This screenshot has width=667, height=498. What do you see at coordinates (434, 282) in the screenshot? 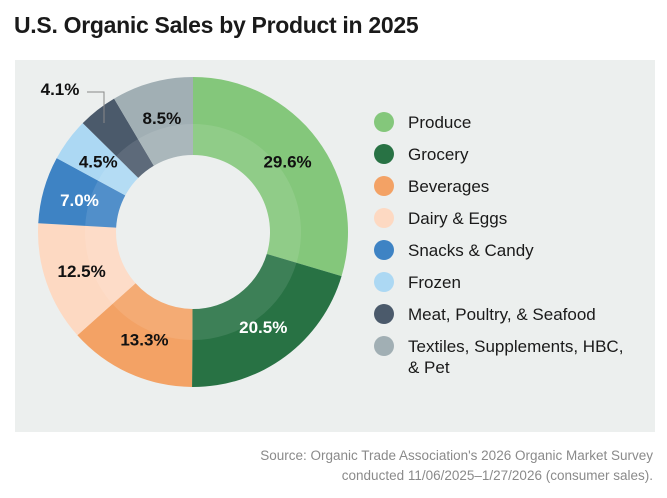
I see `legend-label: Frozen` at bounding box center [434, 282].